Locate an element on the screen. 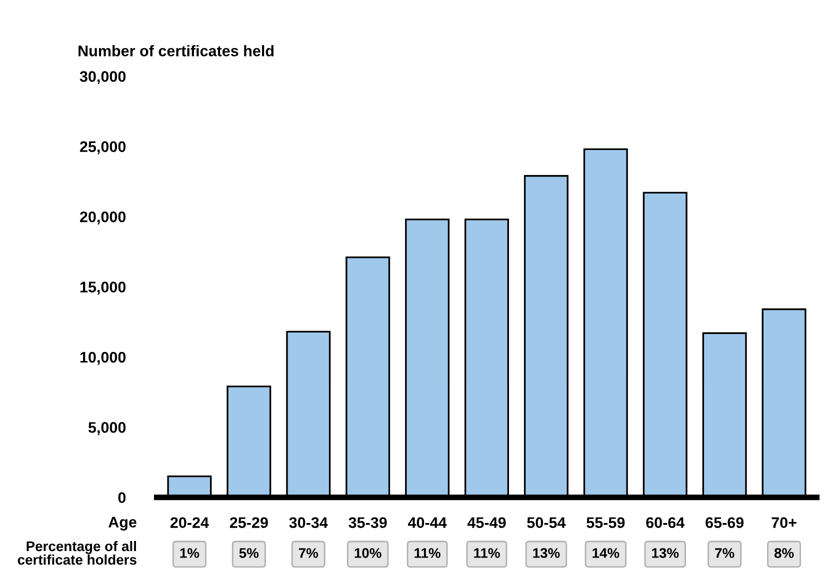  text: 10% is located at coordinates (368, 553).